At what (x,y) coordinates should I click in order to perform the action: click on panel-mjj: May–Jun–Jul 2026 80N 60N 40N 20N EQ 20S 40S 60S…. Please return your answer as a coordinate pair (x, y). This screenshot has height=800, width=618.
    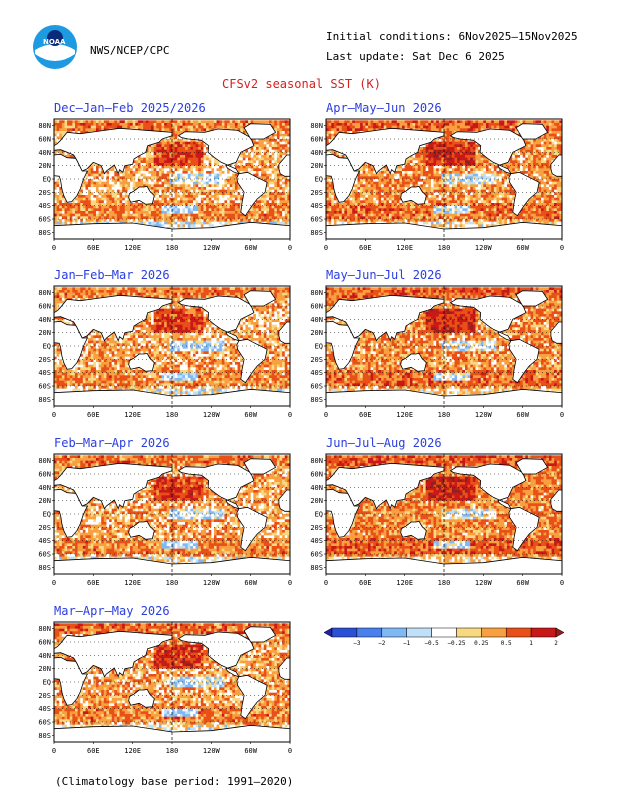
    Looking at the image, I should click on (437, 348).